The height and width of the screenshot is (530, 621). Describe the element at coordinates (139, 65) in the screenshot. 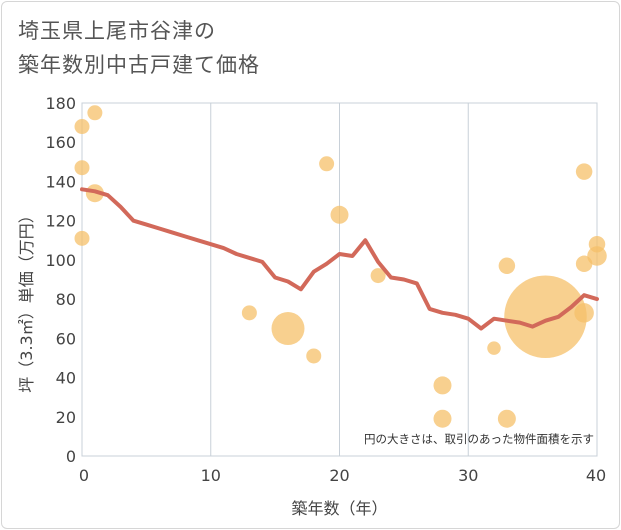

I see `title-line-2: 築年数別中古戸建て価格` at that location.